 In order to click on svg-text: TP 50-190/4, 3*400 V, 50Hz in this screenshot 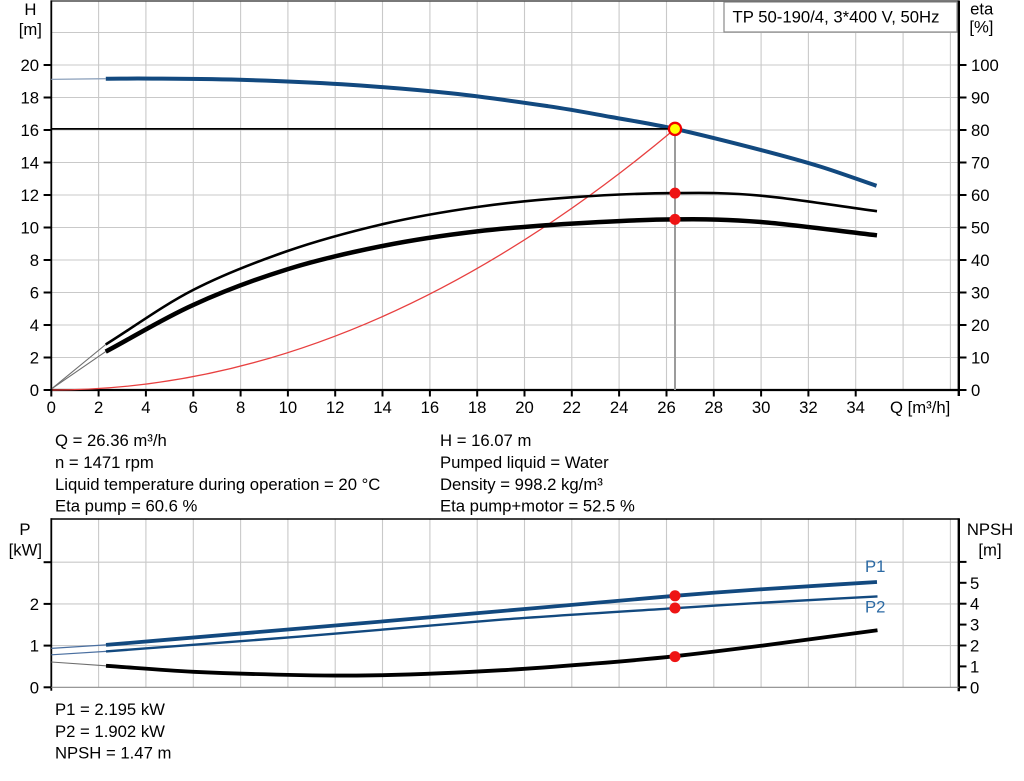, I will do `click(836, 17)`.